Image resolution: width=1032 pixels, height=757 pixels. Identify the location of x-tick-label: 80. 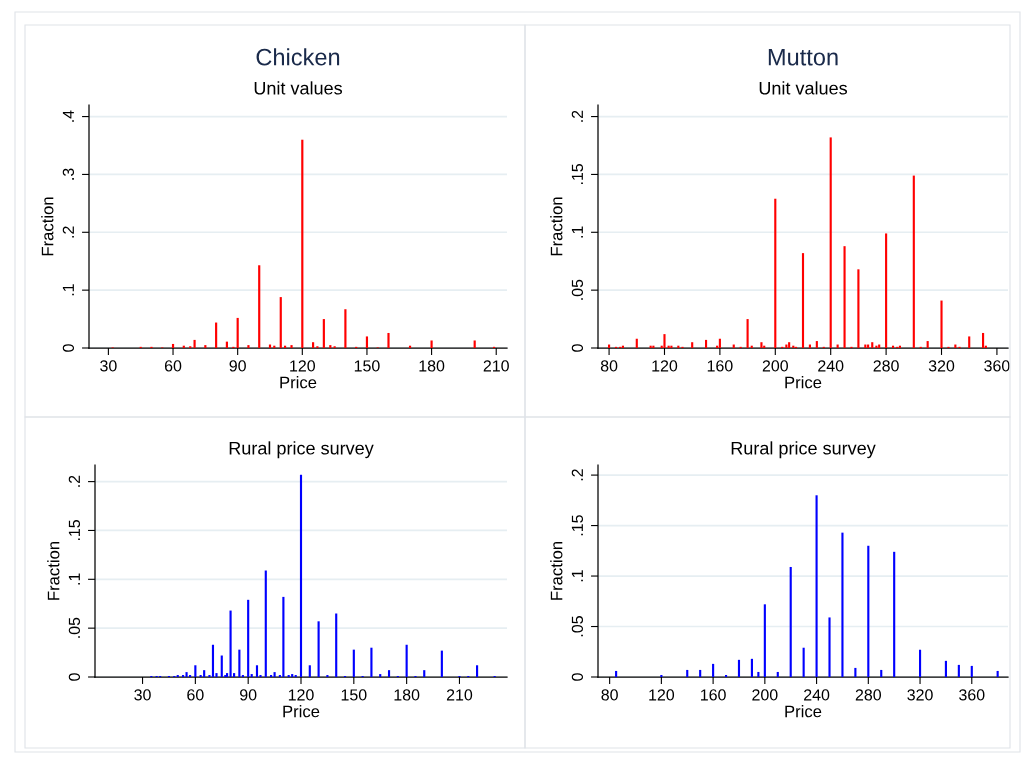
(609, 695).